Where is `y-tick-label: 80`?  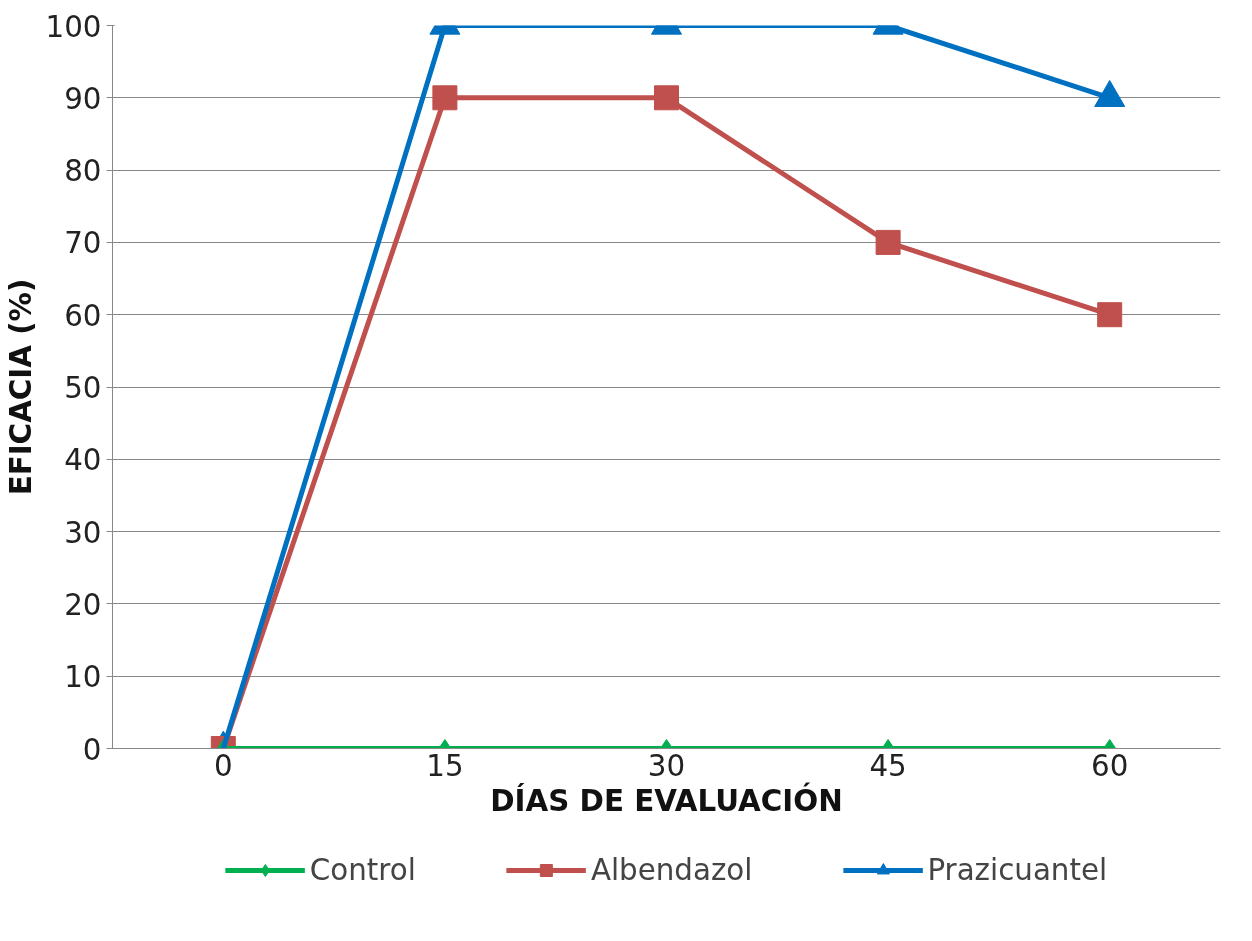 y-tick-label: 80 is located at coordinates (83, 171).